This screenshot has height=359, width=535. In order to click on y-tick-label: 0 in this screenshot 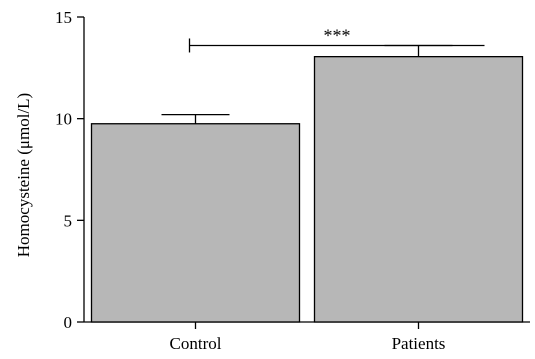, I will do `click(68, 322)`.